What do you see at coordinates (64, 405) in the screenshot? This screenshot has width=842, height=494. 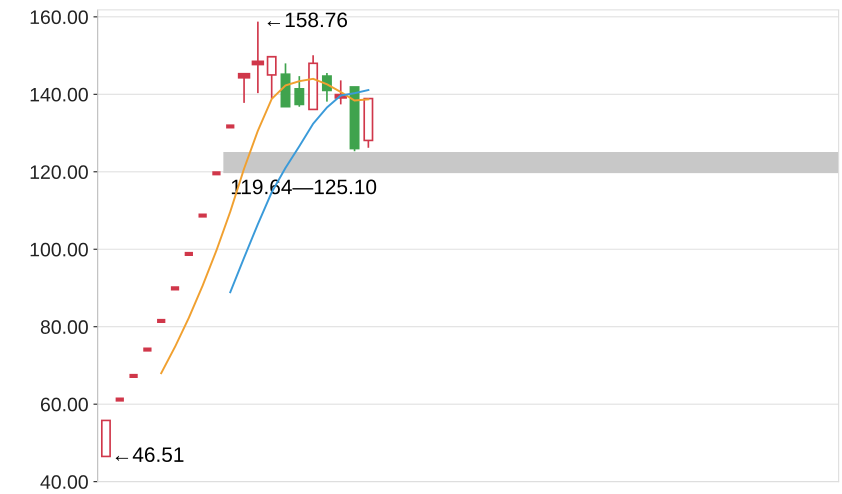 I see `y-tick-label: 60.00` at bounding box center [64, 405].